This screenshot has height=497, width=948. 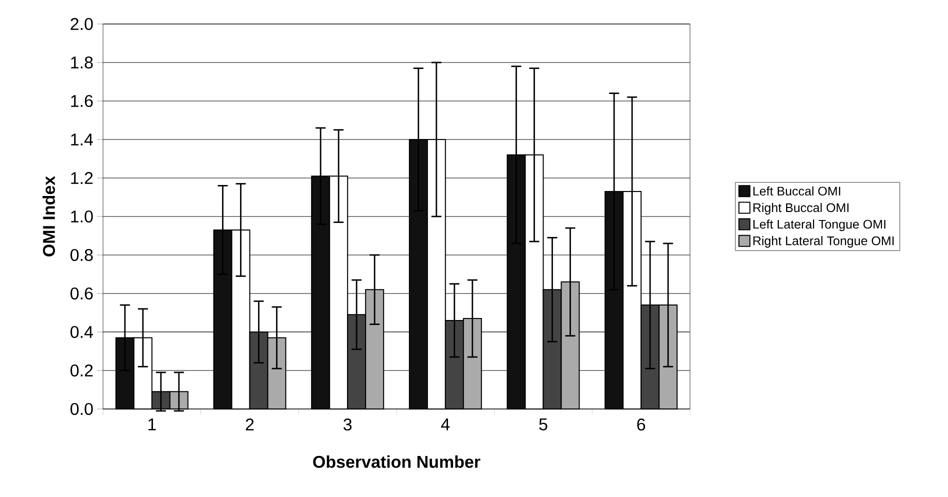 I want to click on y-tick-label: 1.8, so click(x=82, y=62).